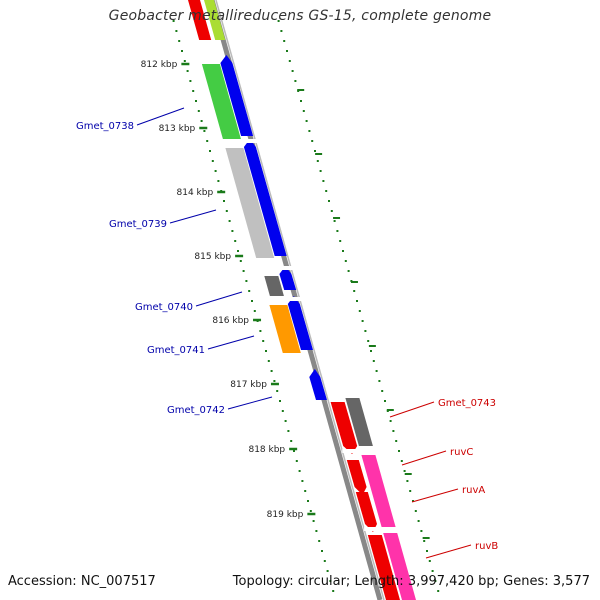 This screenshot has width=600, height=600. Describe the element at coordinates (321, 581) in the screenshot. I see `topology-value: circular` at that location.